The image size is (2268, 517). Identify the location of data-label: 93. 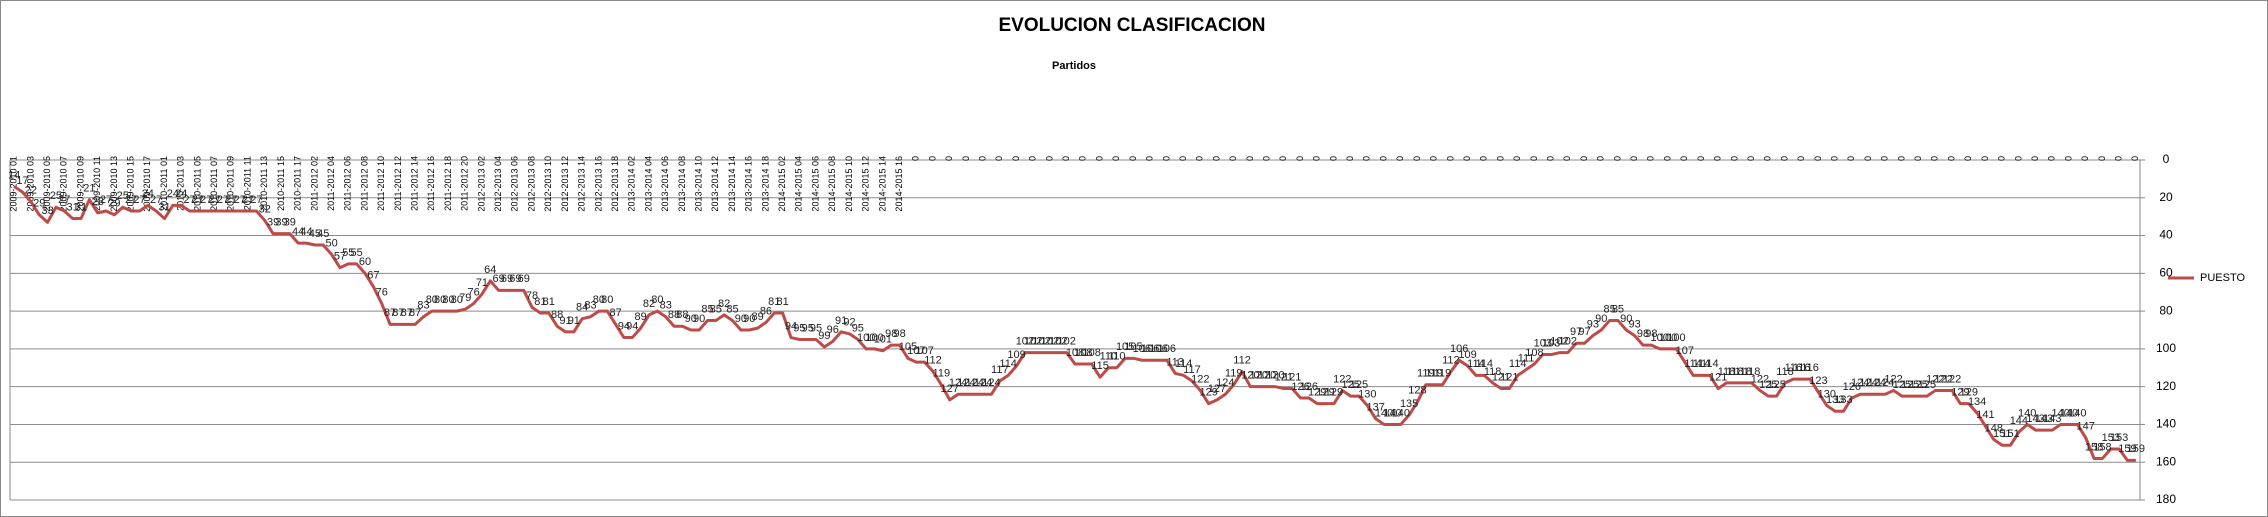
(1635, 325).